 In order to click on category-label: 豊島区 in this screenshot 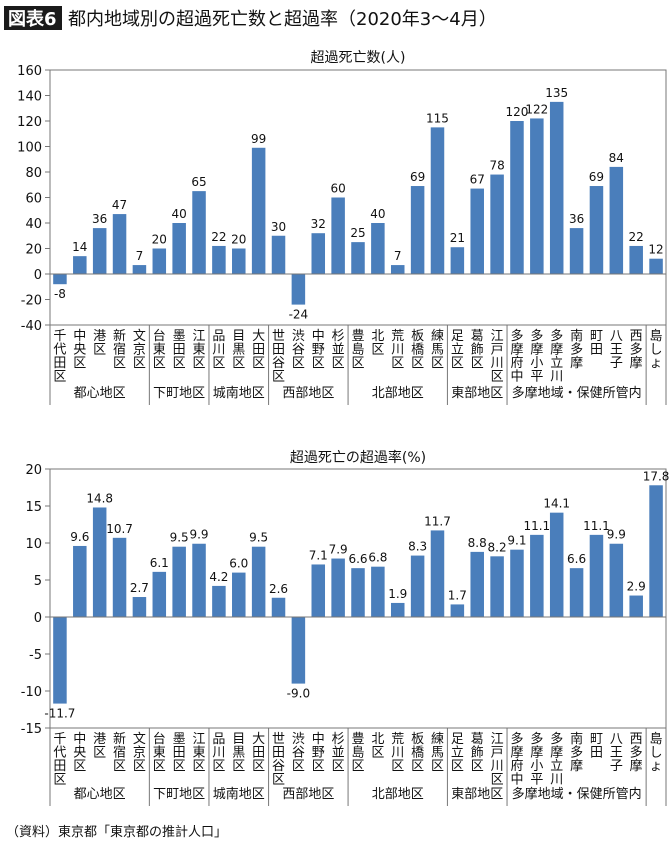, I will do `click(357, 350)`.